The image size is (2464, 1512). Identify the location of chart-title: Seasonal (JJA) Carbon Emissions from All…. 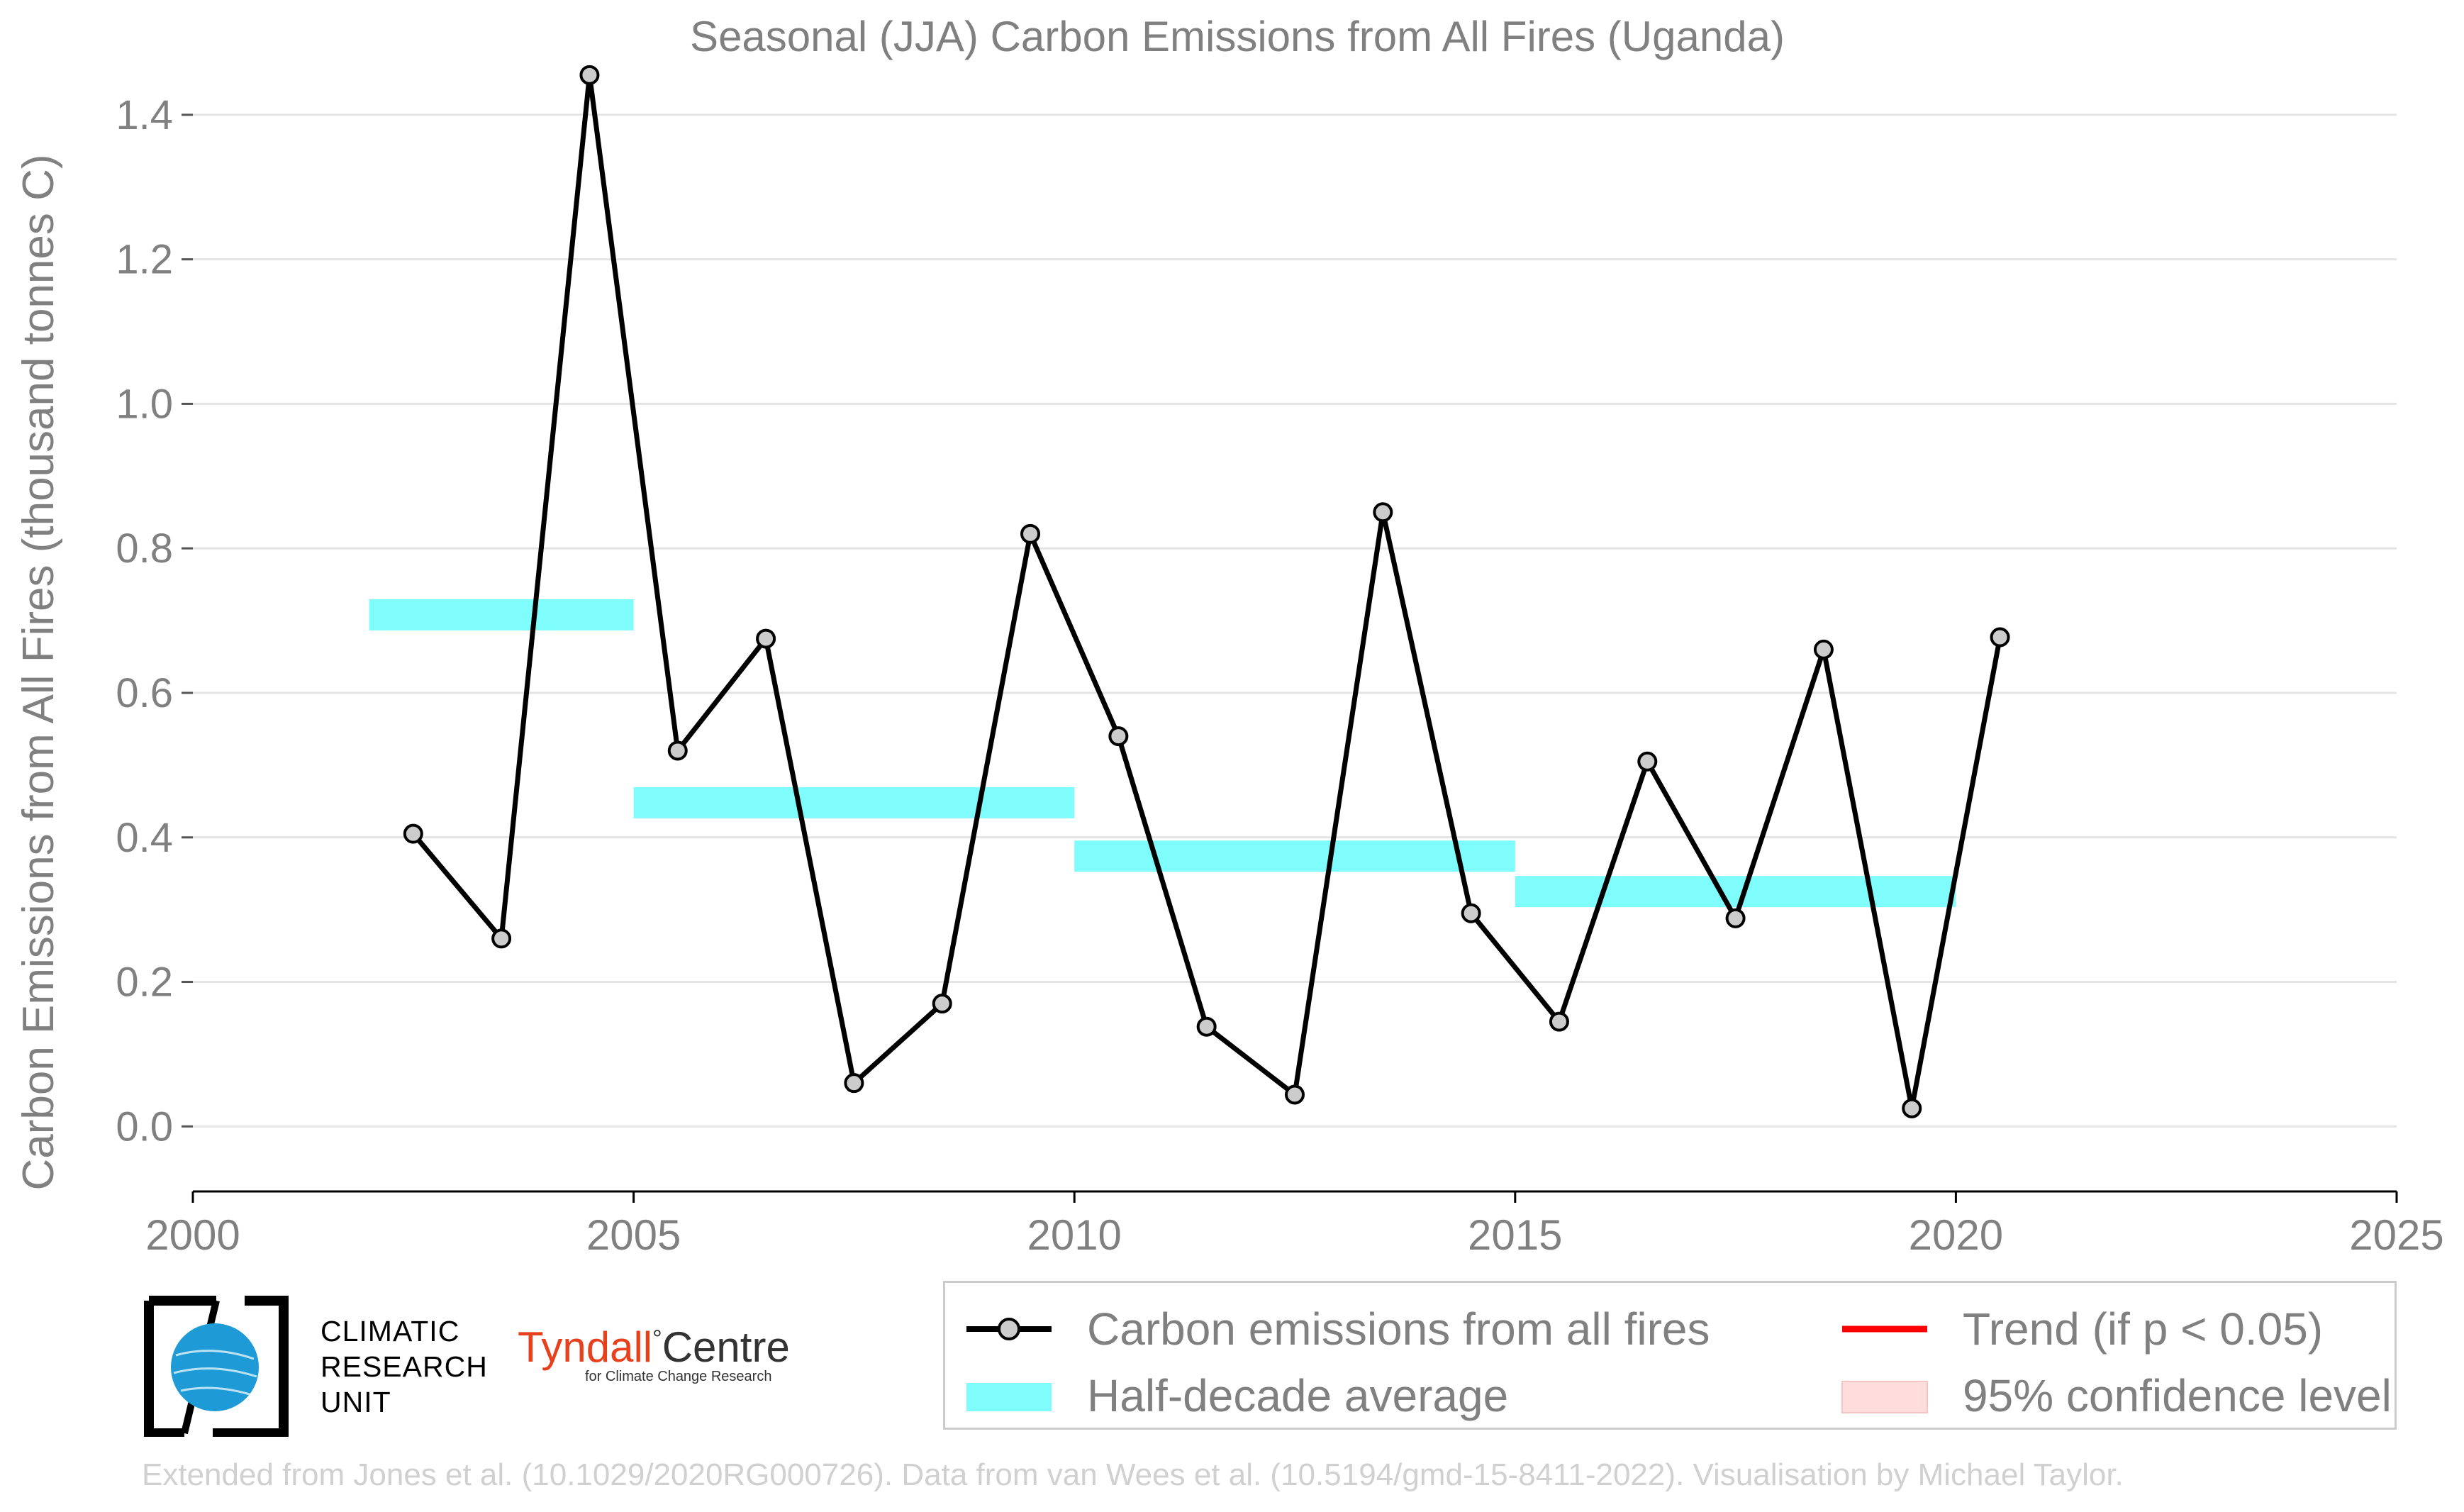
(1237, 36).